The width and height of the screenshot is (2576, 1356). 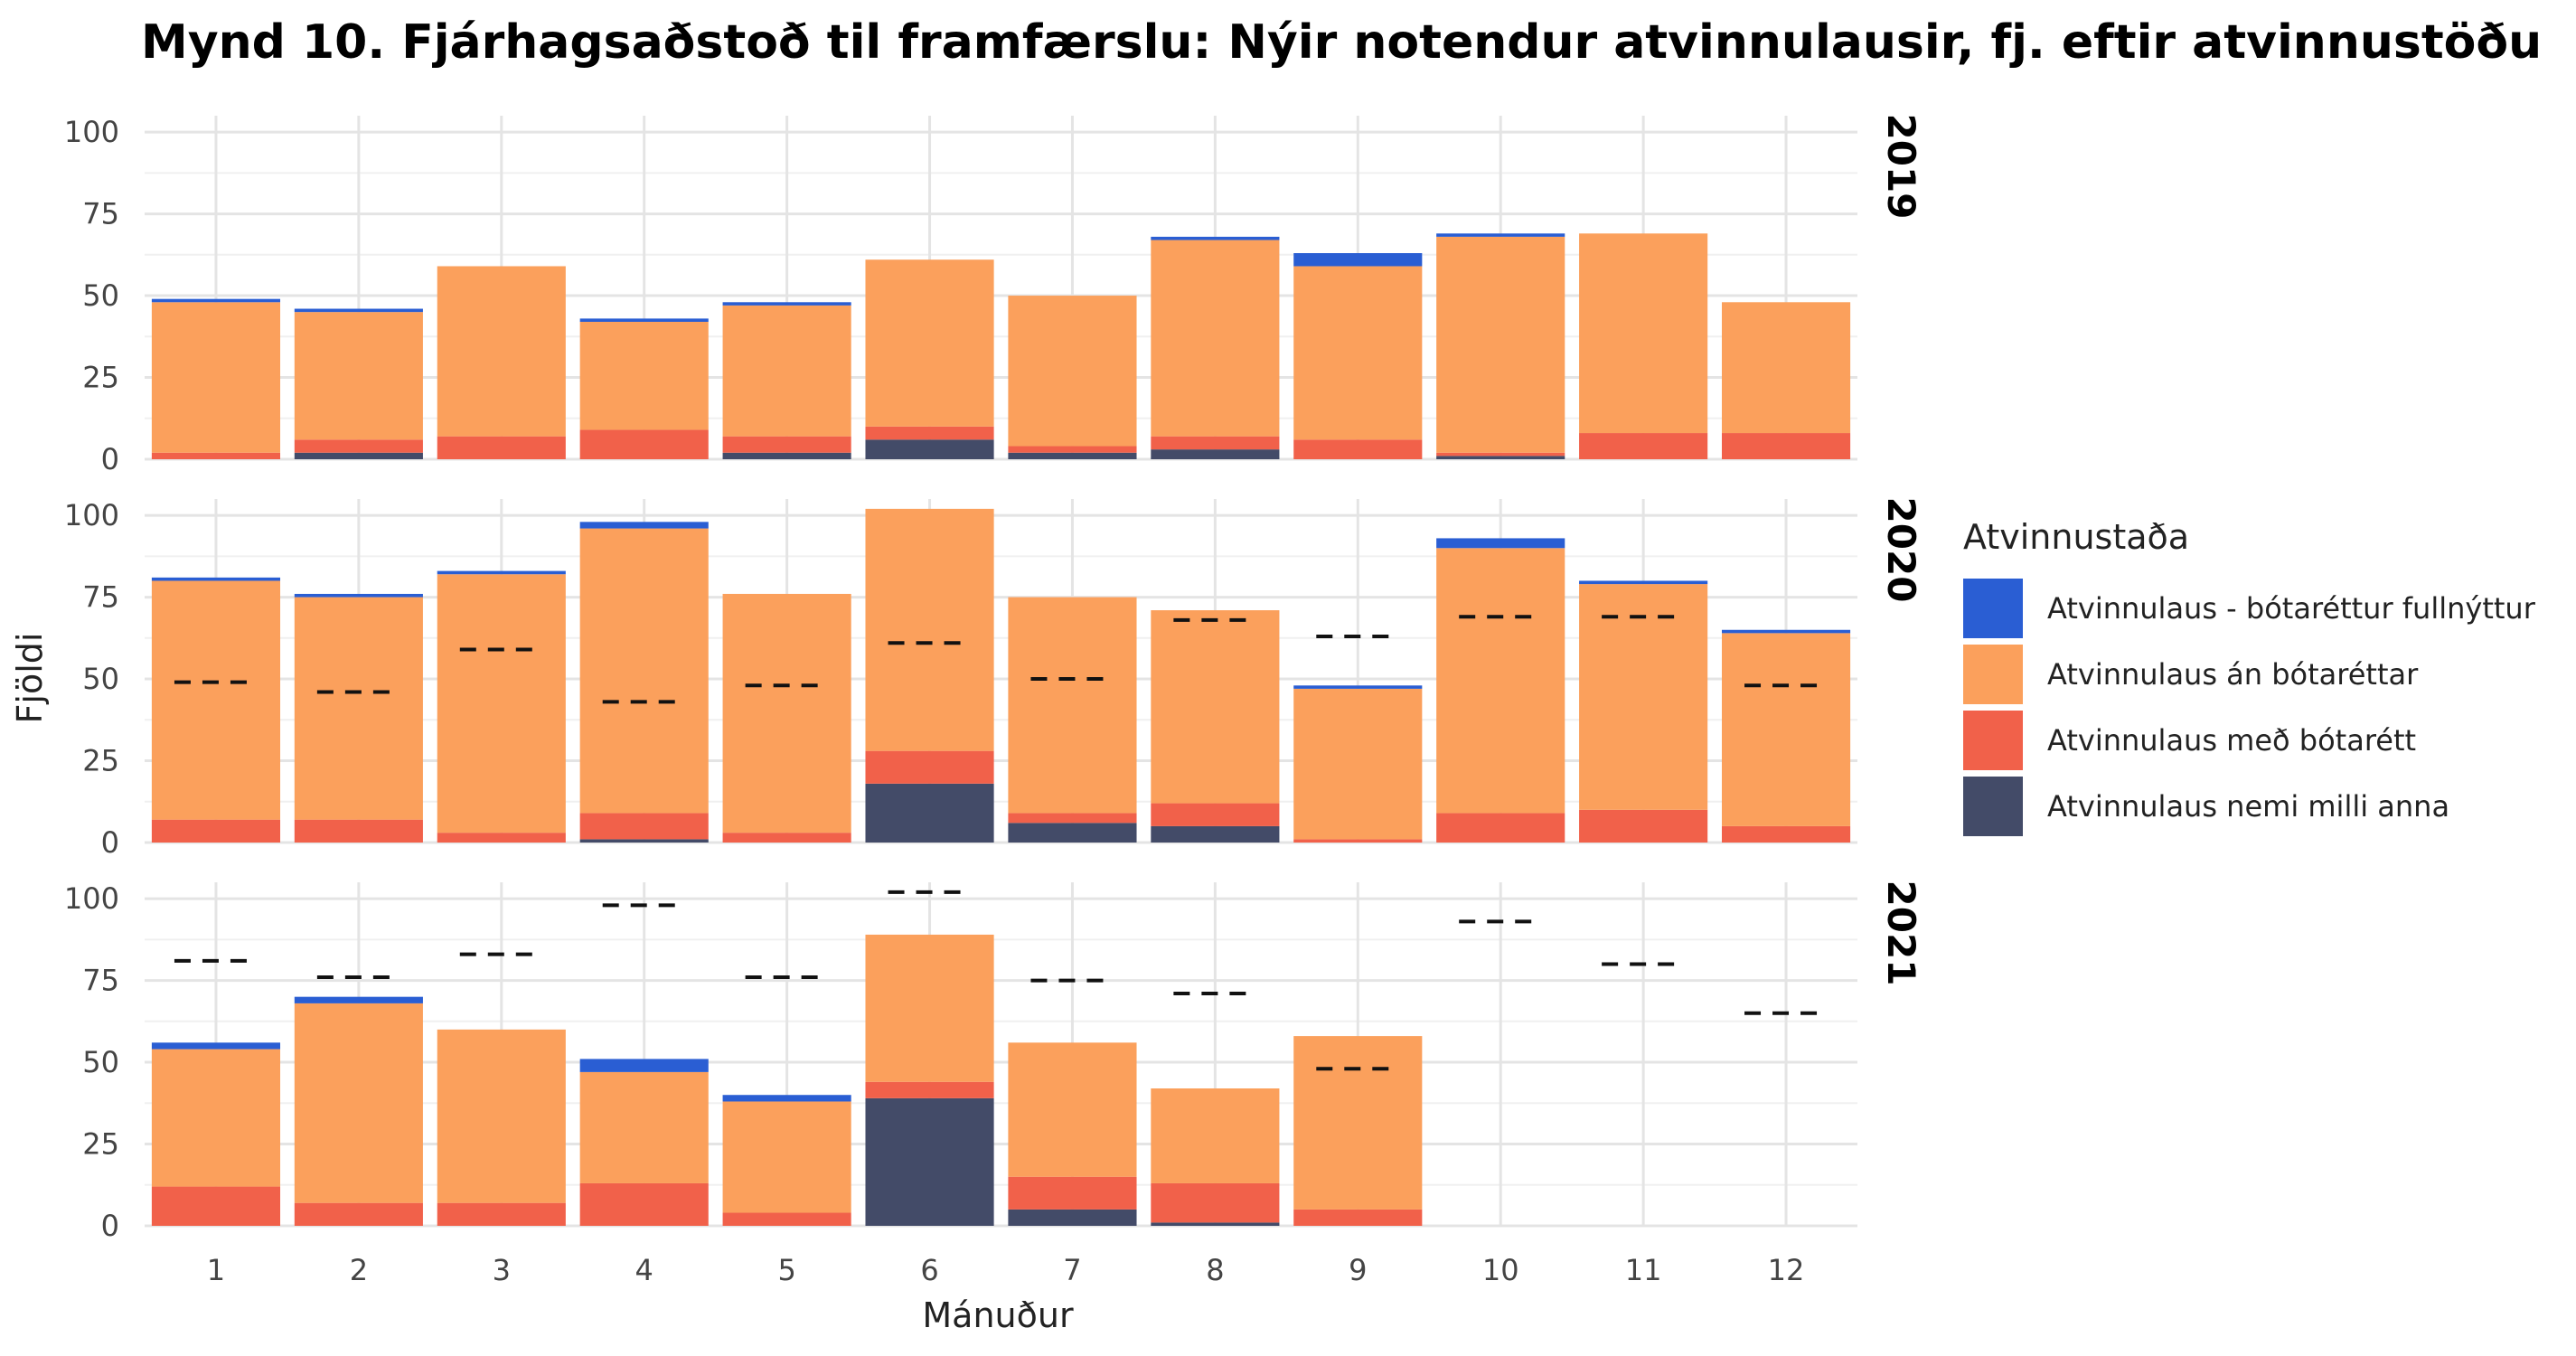 What do you see at coordinates (2233, 674) in the screenshot?
I see `legend-label: Atvinnulaus án bótaréttar` at bounding box center [2233, 674].